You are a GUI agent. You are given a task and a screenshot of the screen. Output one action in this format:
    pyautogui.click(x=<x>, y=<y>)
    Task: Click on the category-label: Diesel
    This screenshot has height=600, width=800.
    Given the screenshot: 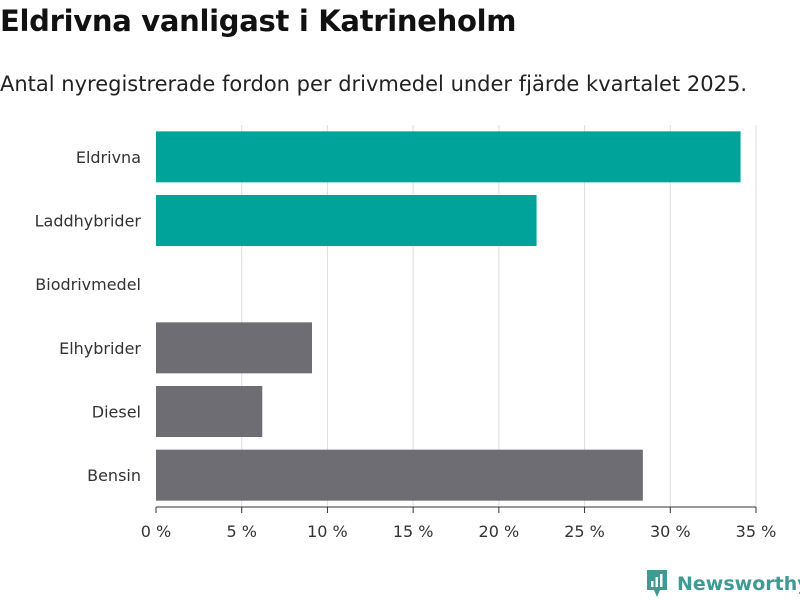 What is the action you would take?
    pyautogui.click(x=116, y=412)
    